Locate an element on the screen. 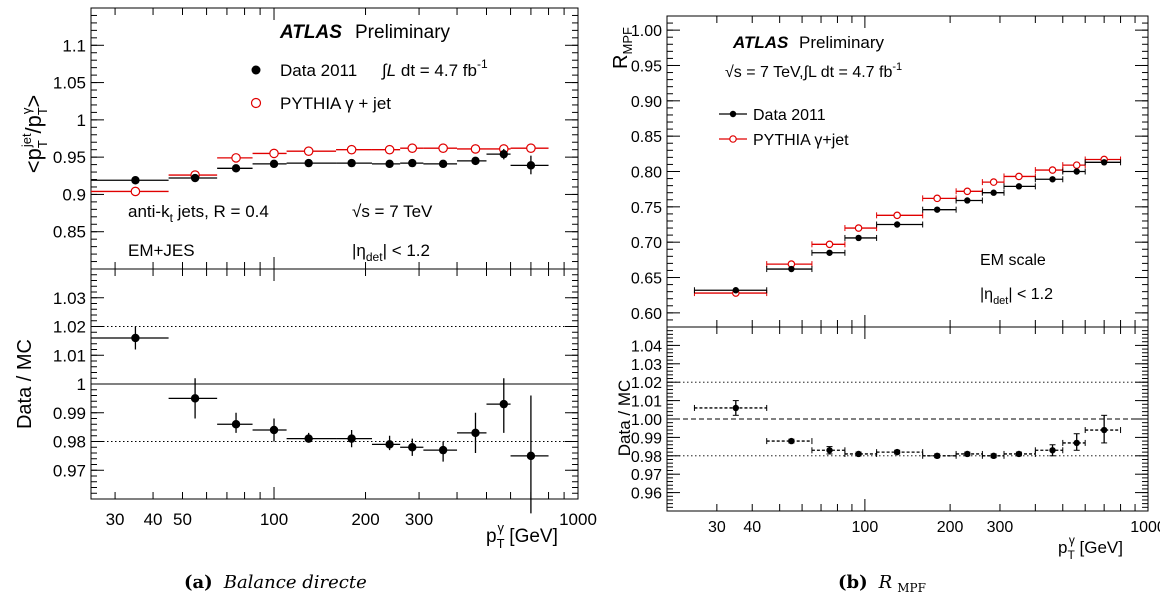  panel-a-x-tick-label: 30 is located at coordinates (115, 519).